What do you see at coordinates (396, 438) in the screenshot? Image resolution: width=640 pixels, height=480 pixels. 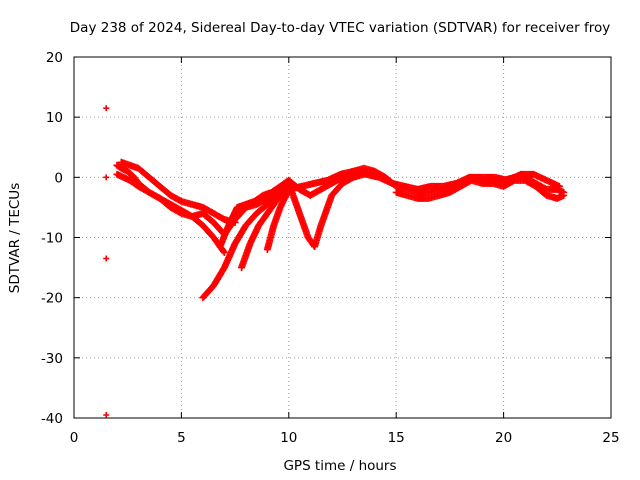 I see `x-tick-label: 15` at bounding box center [396, 438].